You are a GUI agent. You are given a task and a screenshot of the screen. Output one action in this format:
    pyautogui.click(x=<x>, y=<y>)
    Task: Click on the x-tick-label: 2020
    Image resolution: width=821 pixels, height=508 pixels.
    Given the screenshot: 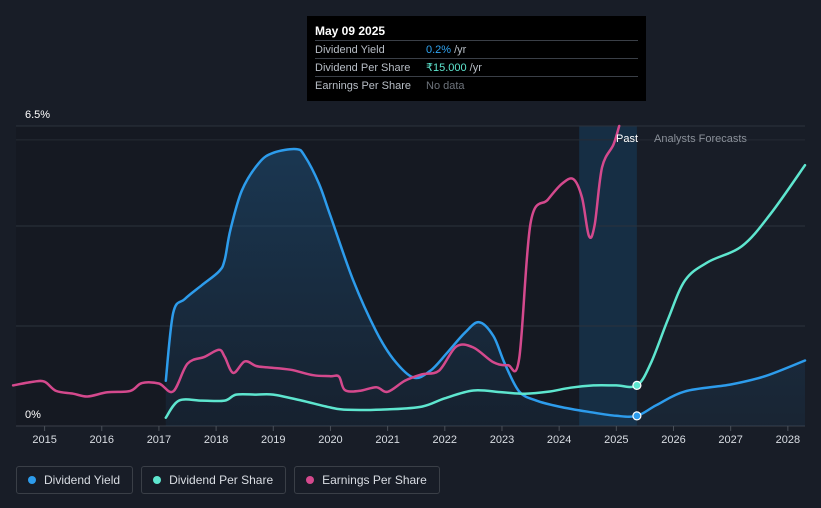 What is the action you would take?
    pyautogui.click(x=330, y=440)
    